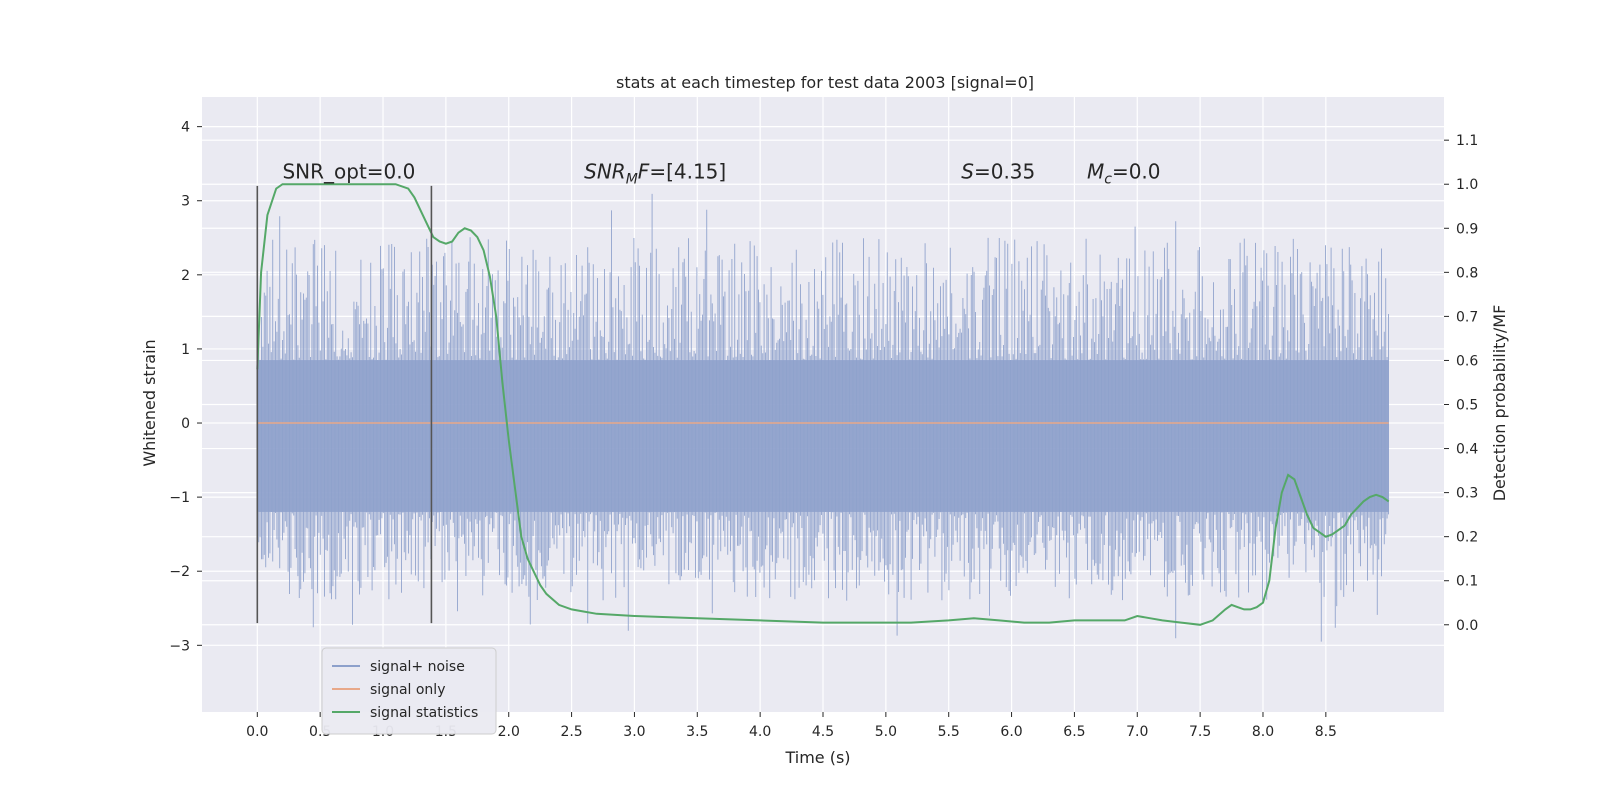  Describe the element at coordinates (634, 732) in the screenshot. I see `x-tick-label: 3.0` at that location.